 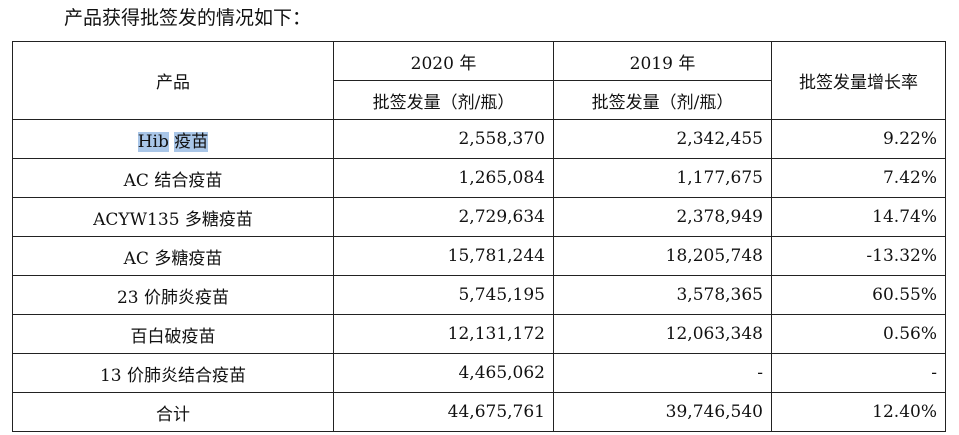 I want to click on intro-text: 产品获得批签发的情况如下：, so click(x=188, y=18).